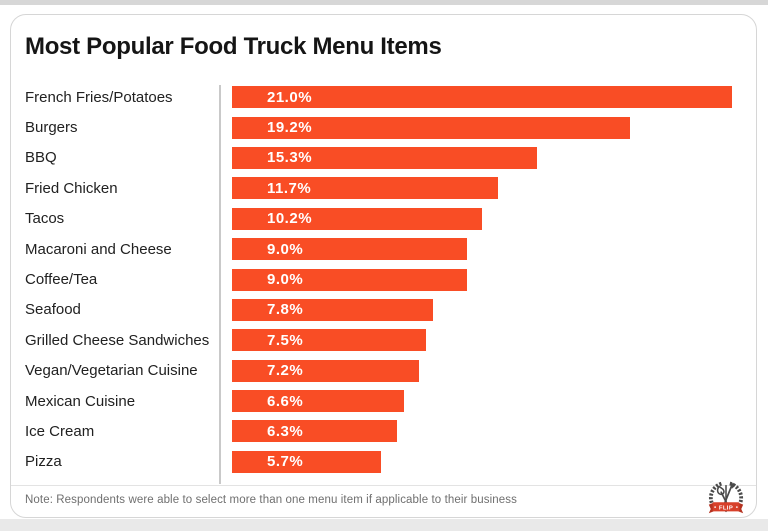  Describe the element at coordinates (289, 188) in the screenshot. I see `bar-value-label: 11.7%` at that location.